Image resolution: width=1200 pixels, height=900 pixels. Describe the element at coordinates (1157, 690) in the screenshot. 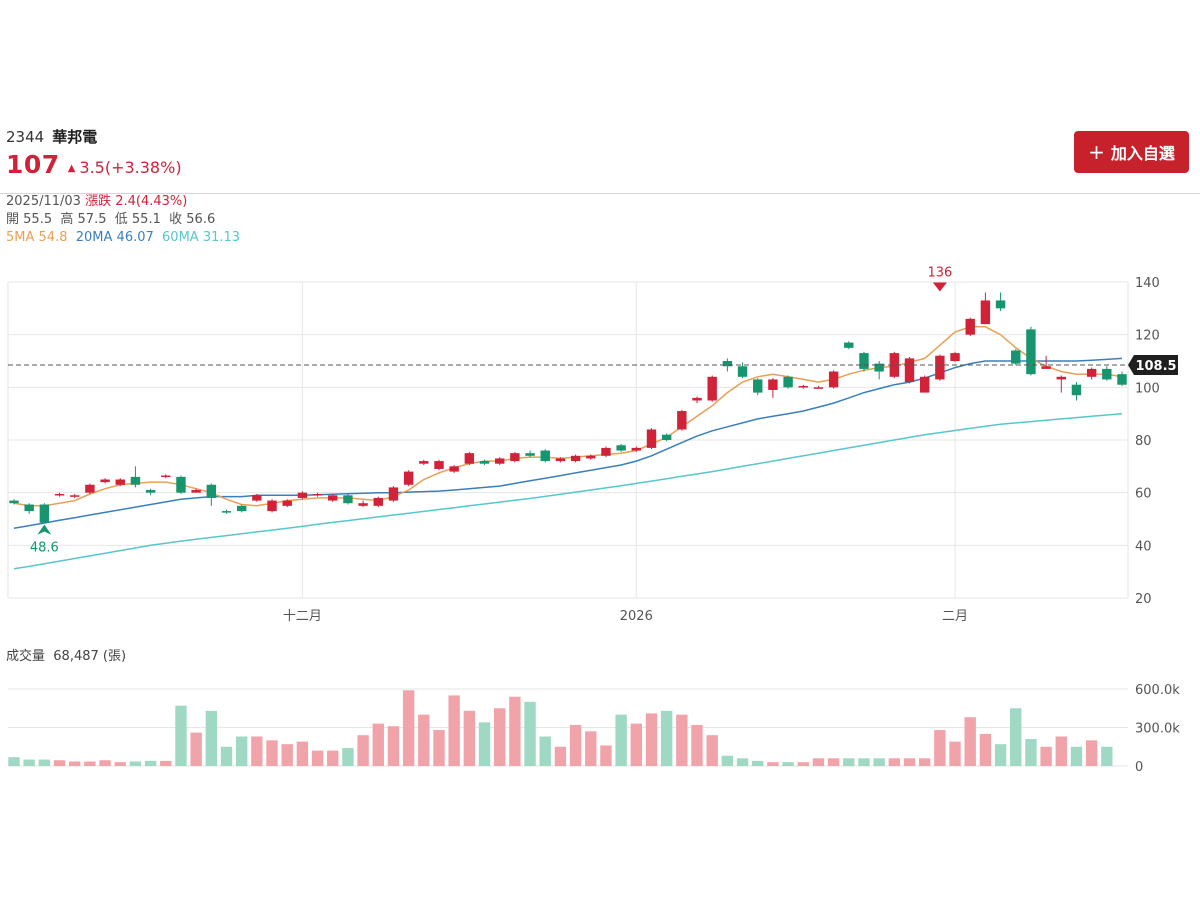

I see `volume-tick-label: 600.0k` at that location.